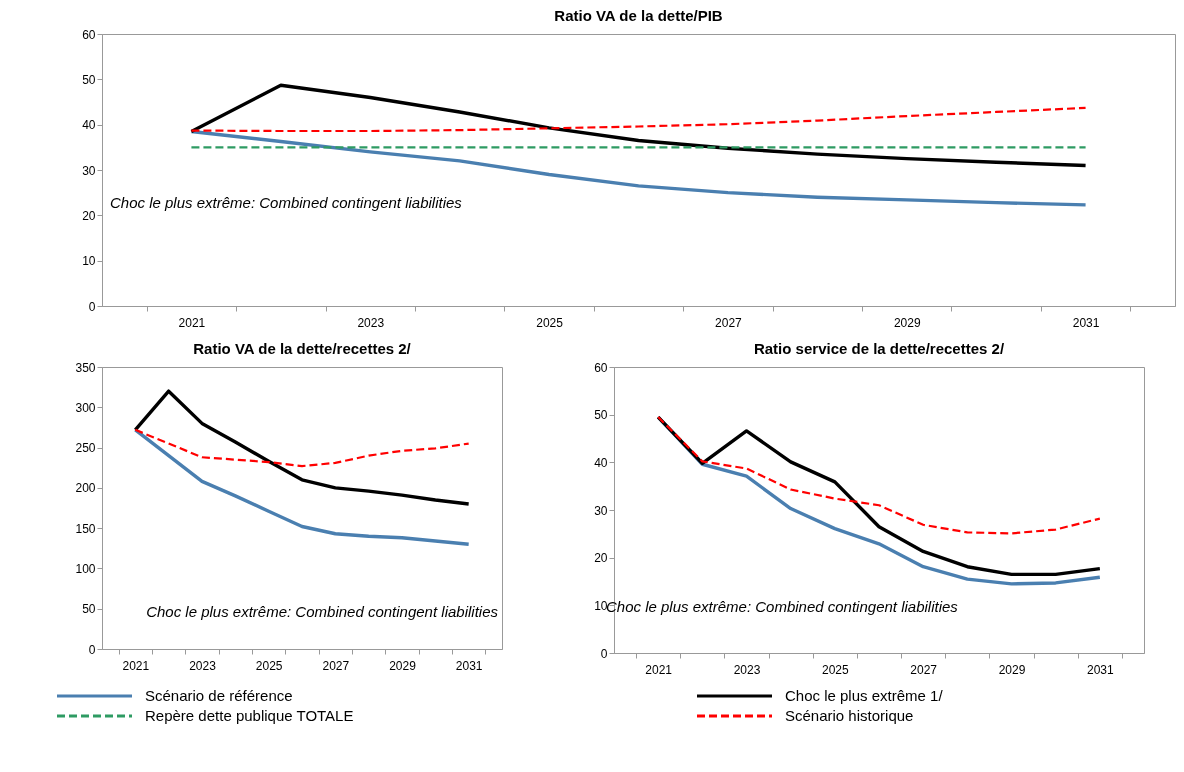 This screenshot has width=1184, height=772. What do you see at coordinates (849, 715) in the screenshot?
I see `legend-label: Scénario historique` at bounding box center [849, 715].